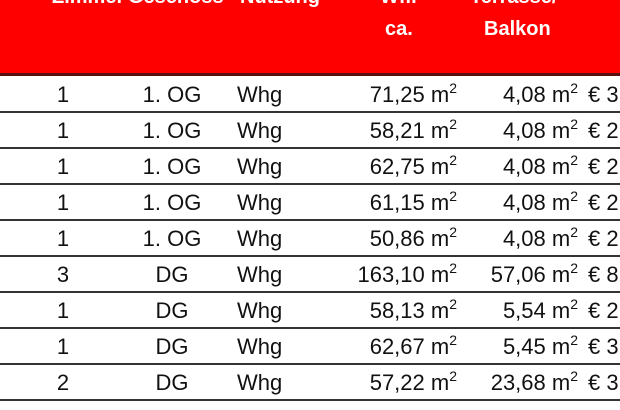 This screenshot has width=620, height=410. What do you see at coordinates (409, 130) in the screenshot?
I see `cell-wfl-text: 58,21 m` at bounding box center [409, 130].